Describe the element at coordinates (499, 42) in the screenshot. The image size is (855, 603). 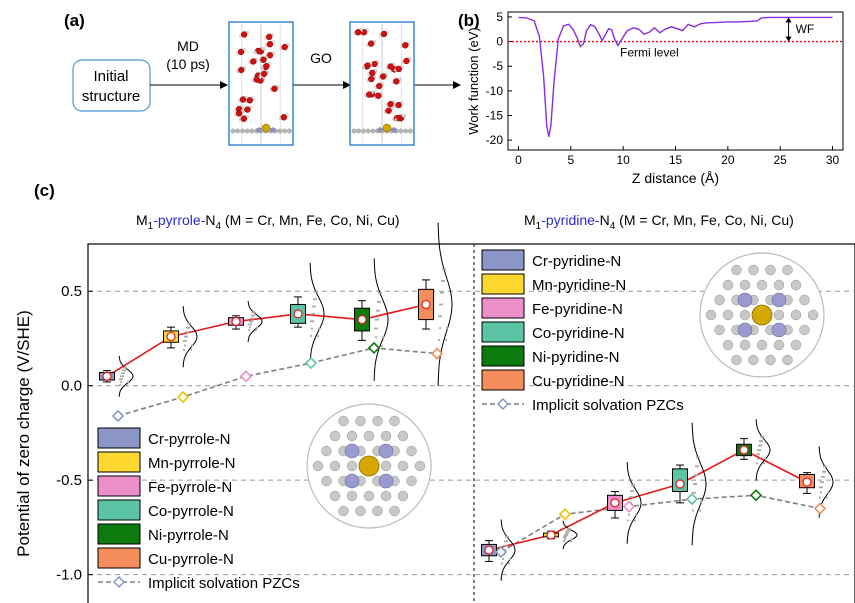
I see `y-tick-label: 0` at that location.